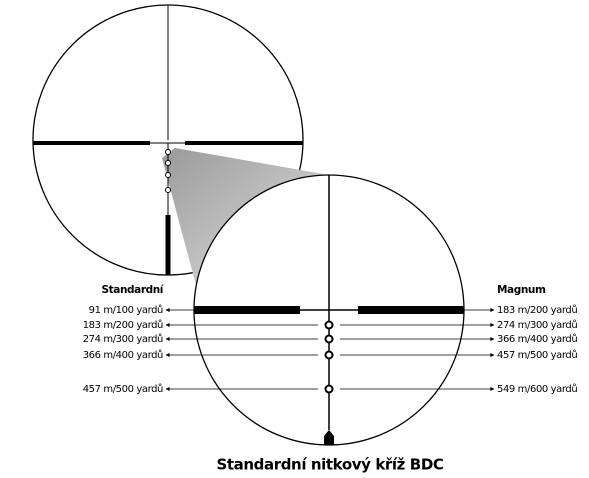  What do you see at coordinates (126, 310) in the screenshot?
I see `left-label: 91 m/100 yardů` at bounding box center [126, 310].